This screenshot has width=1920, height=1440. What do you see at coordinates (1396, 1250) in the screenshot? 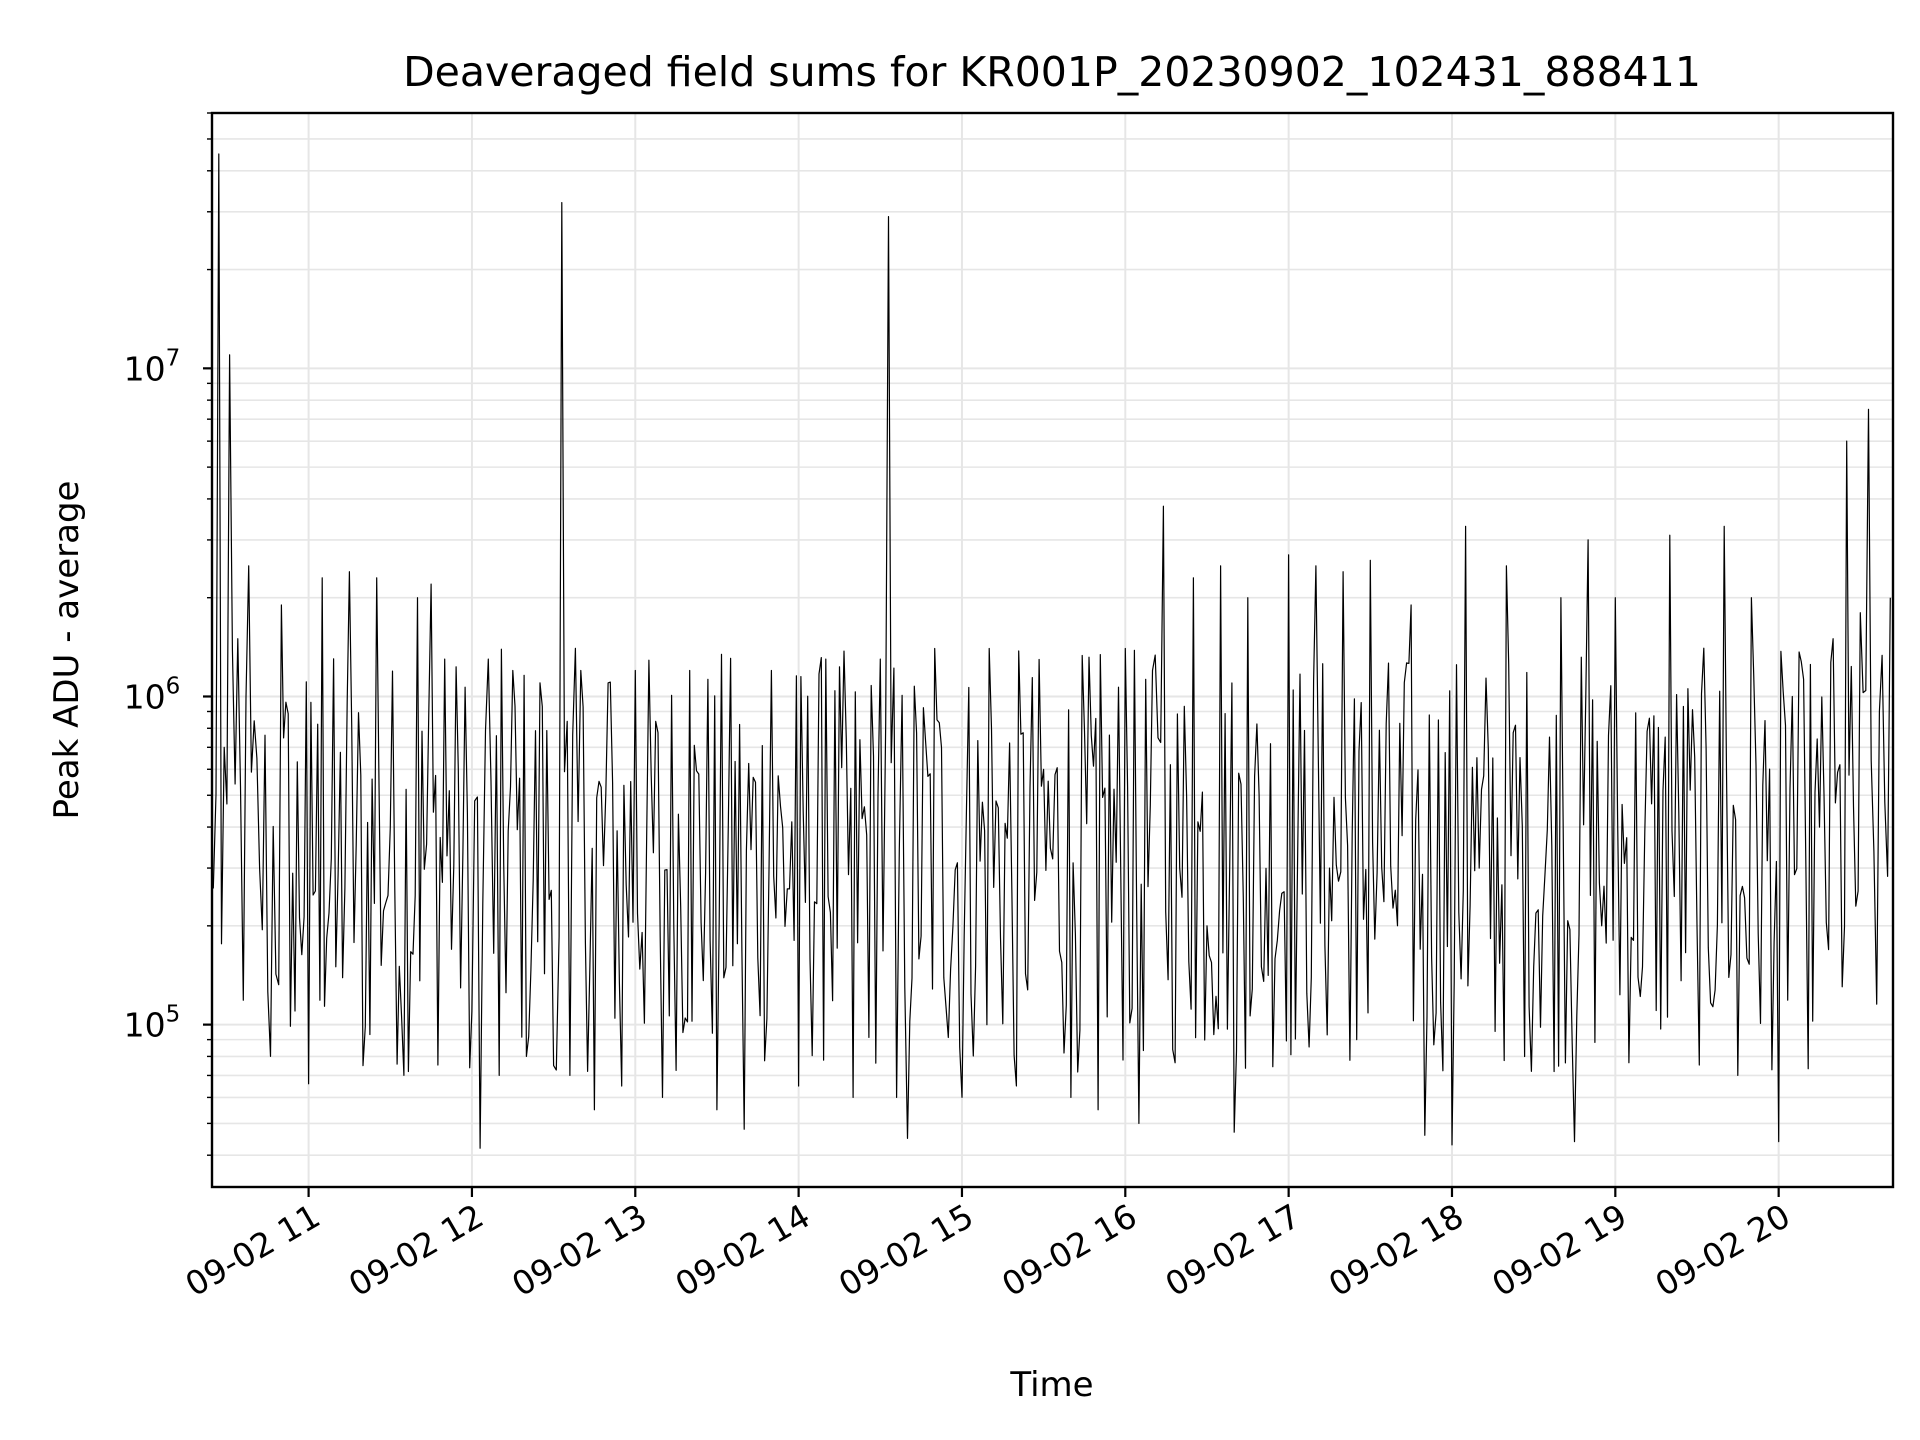
I see `x-tick-label: 09-02 18` at bounding box center [1396, 1250].